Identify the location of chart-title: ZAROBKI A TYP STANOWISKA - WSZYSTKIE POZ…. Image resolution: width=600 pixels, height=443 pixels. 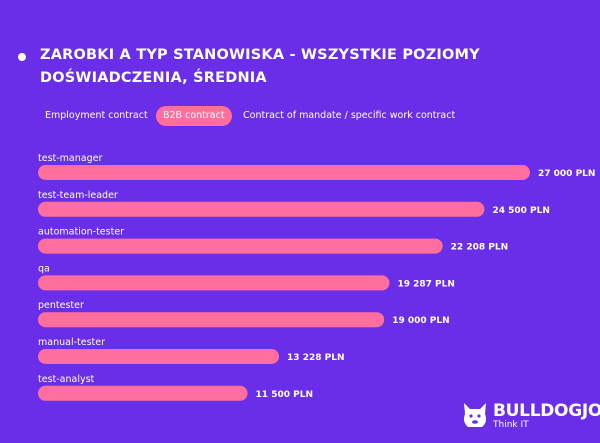
(260, 66).